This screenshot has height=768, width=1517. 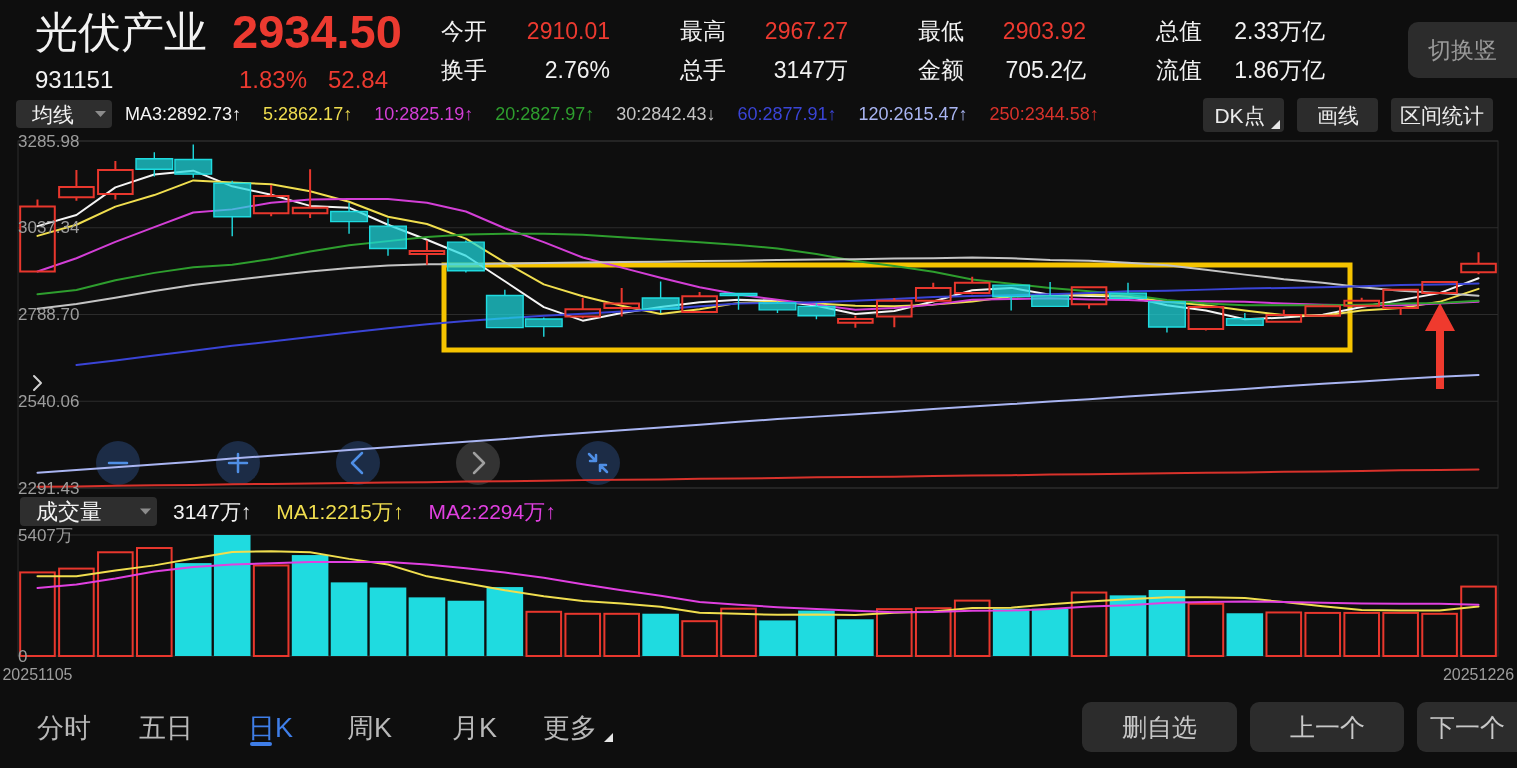 I want to click on text: 更多, so click(x=570, y=728).